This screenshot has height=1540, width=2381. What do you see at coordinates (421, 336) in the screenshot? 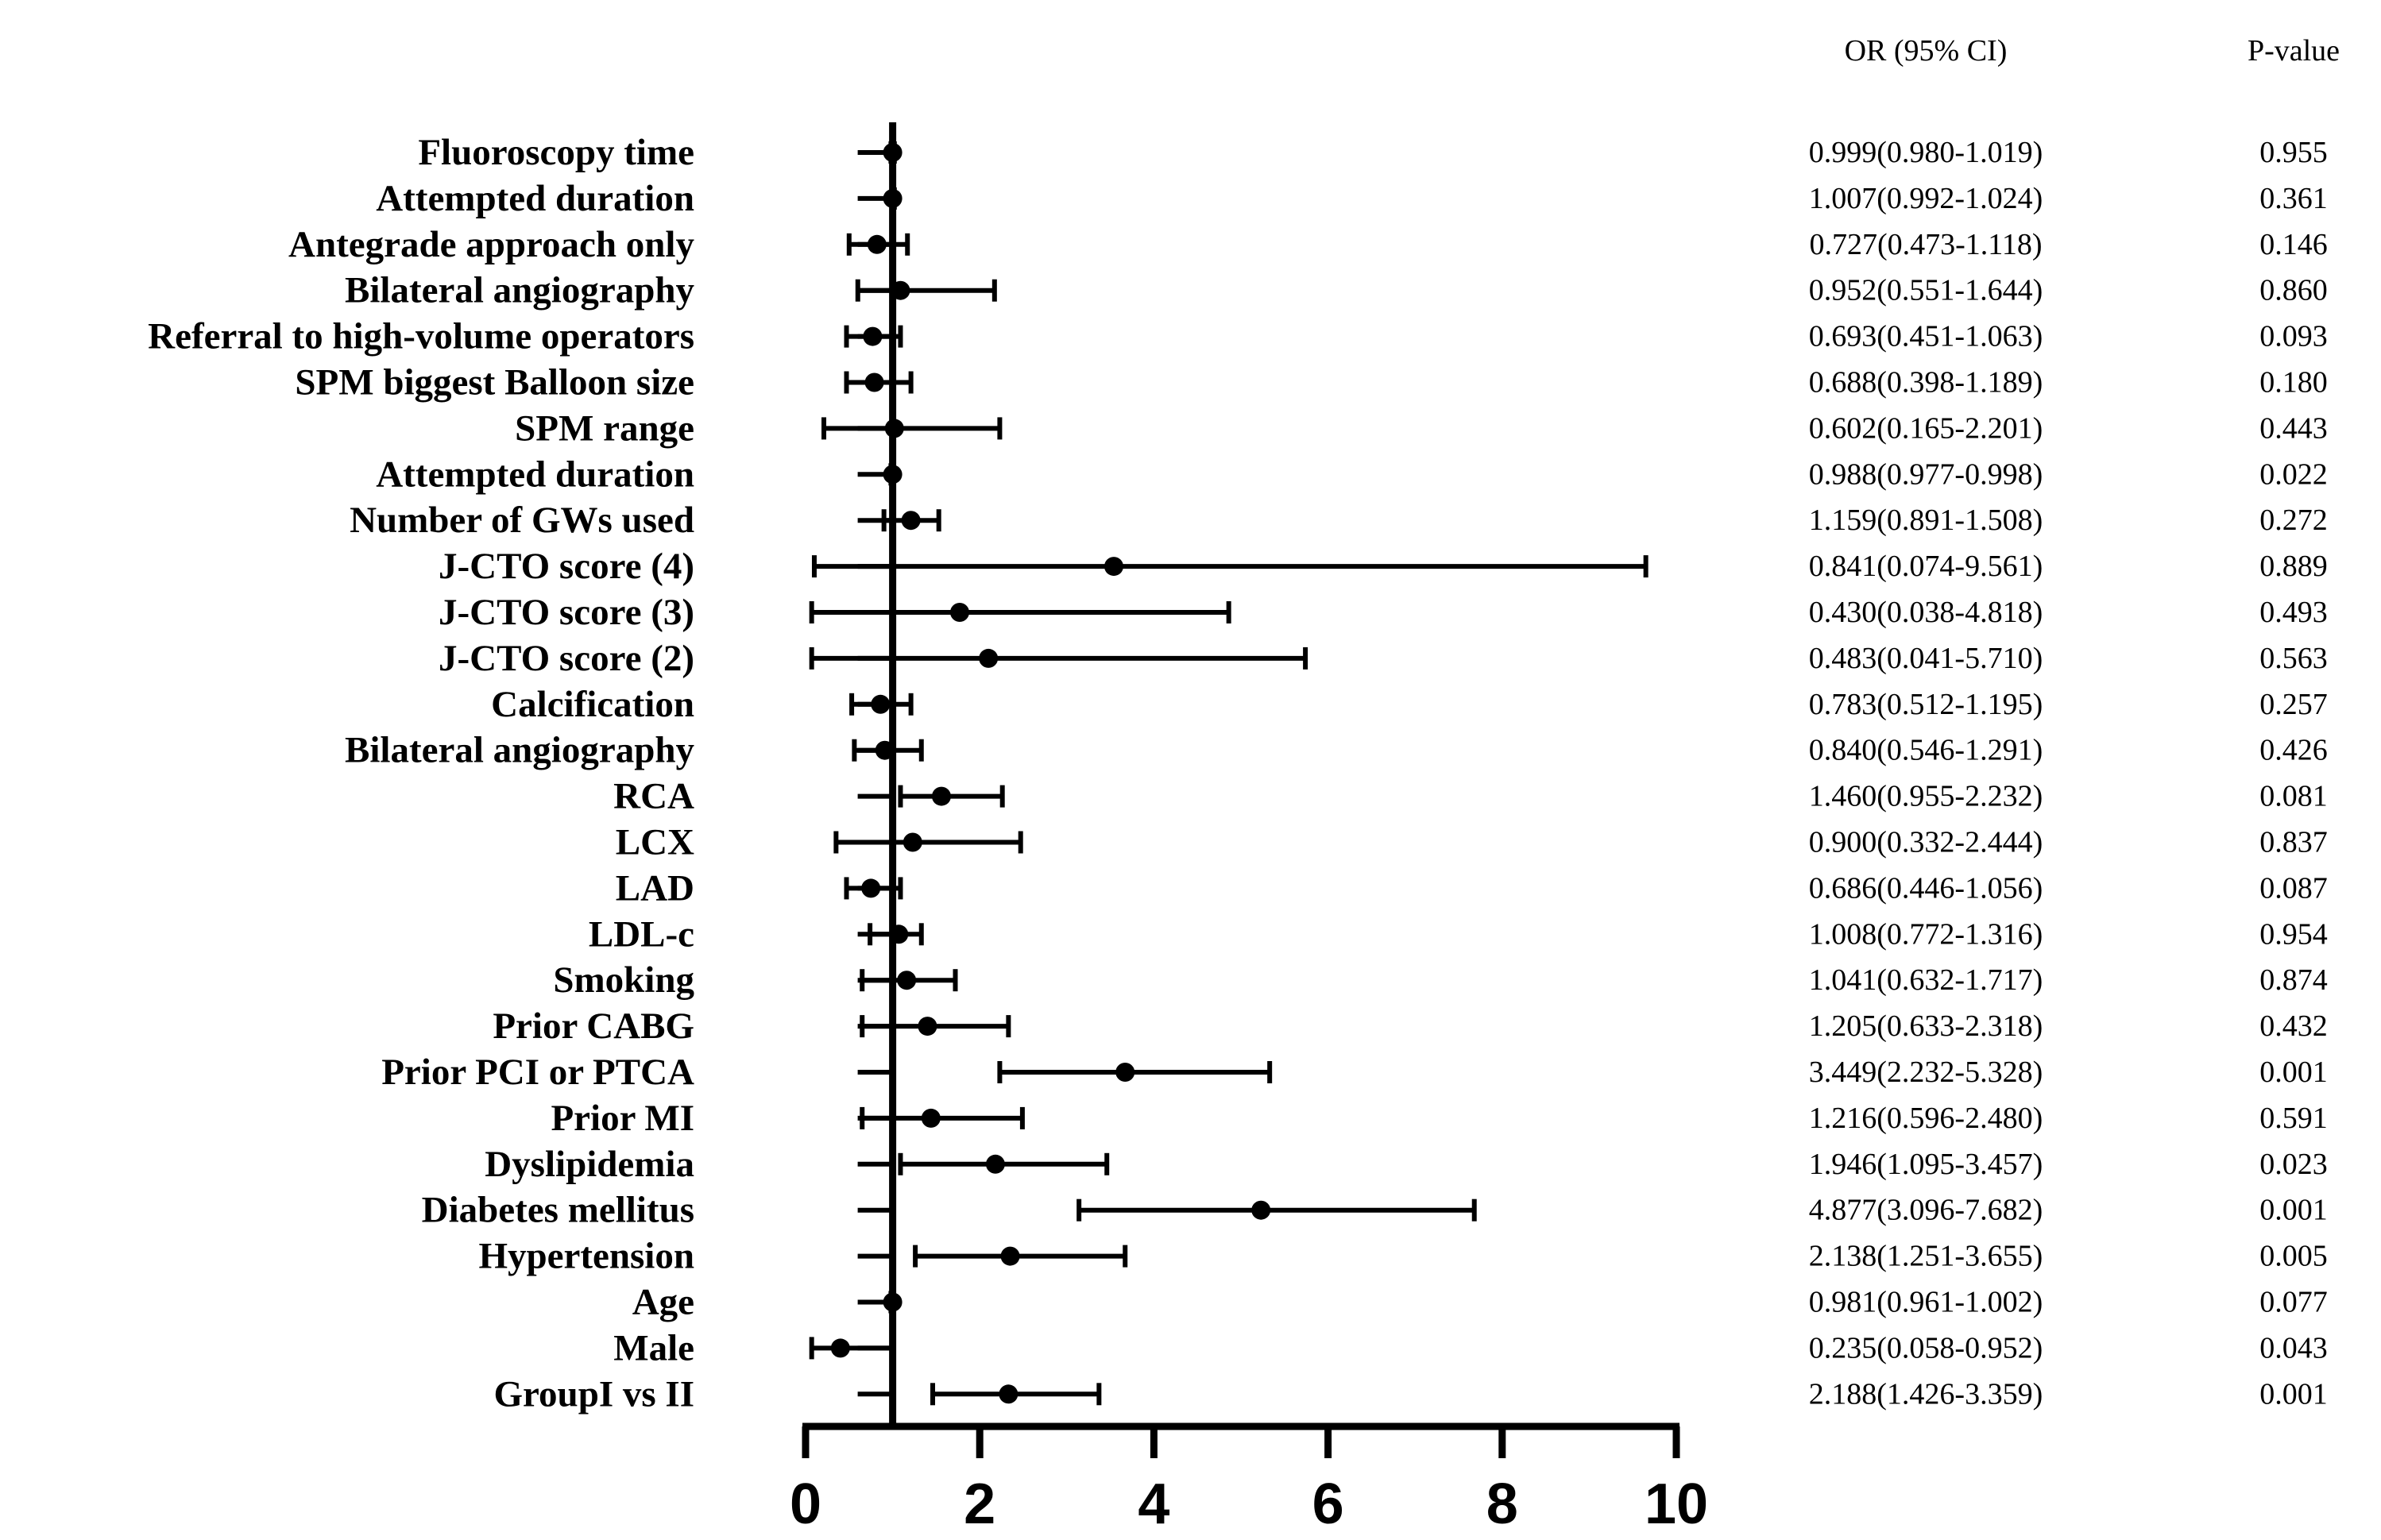
I see `row-label: Referral to high-volume operators` at bounding box center [421, 336].